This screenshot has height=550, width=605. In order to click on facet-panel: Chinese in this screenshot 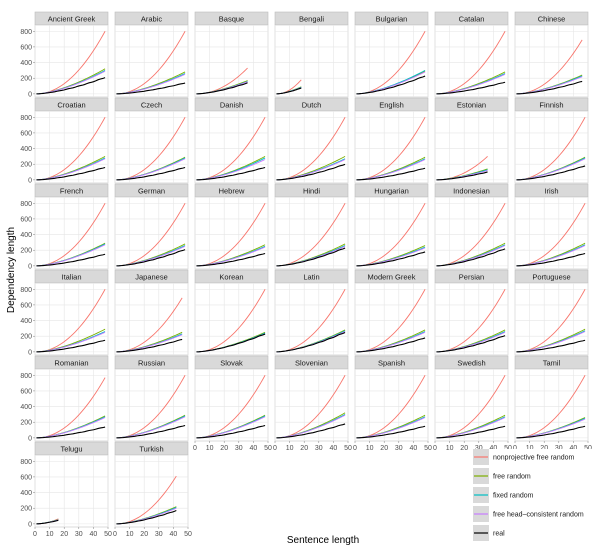, I will do `click(551, 54)`.